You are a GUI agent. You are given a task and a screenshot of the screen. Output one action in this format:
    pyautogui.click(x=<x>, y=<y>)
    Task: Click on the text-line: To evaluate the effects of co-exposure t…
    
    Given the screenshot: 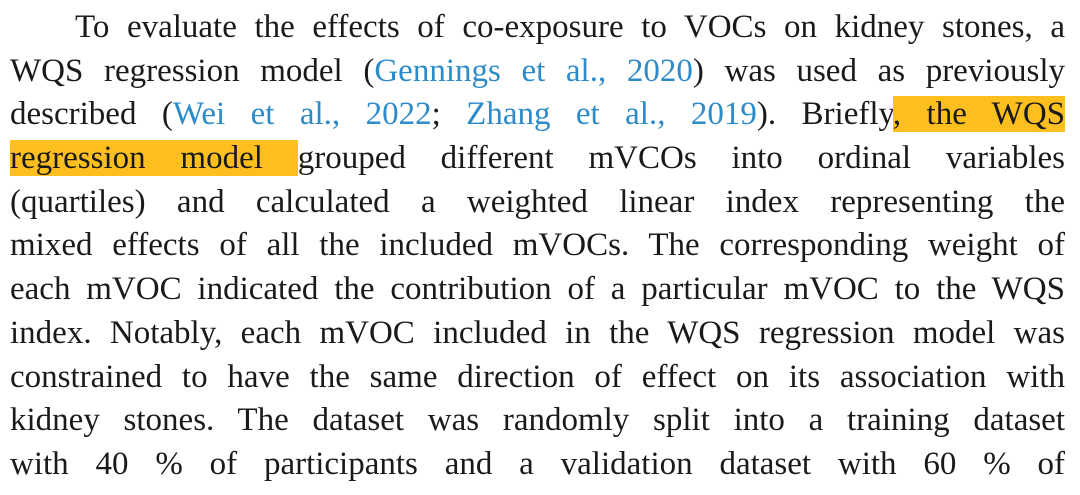 What is the action you would take?
    pyautogui.click(x=537, y=28)
    